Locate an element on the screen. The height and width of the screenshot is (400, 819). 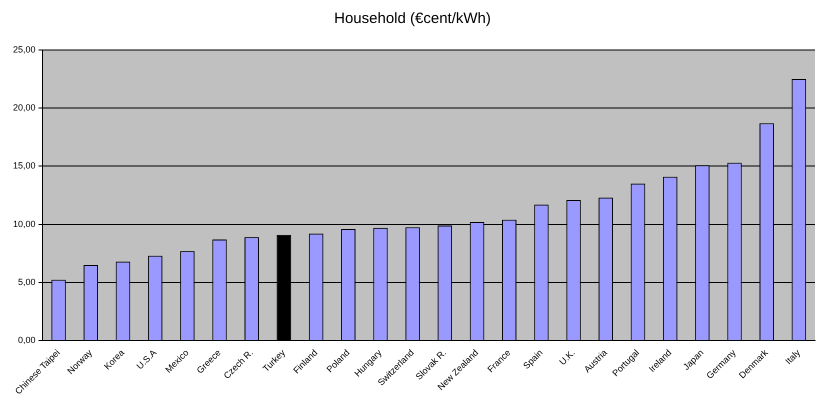
chart-title: Household (€cent/kWh) is located at coordinates (412, 19).